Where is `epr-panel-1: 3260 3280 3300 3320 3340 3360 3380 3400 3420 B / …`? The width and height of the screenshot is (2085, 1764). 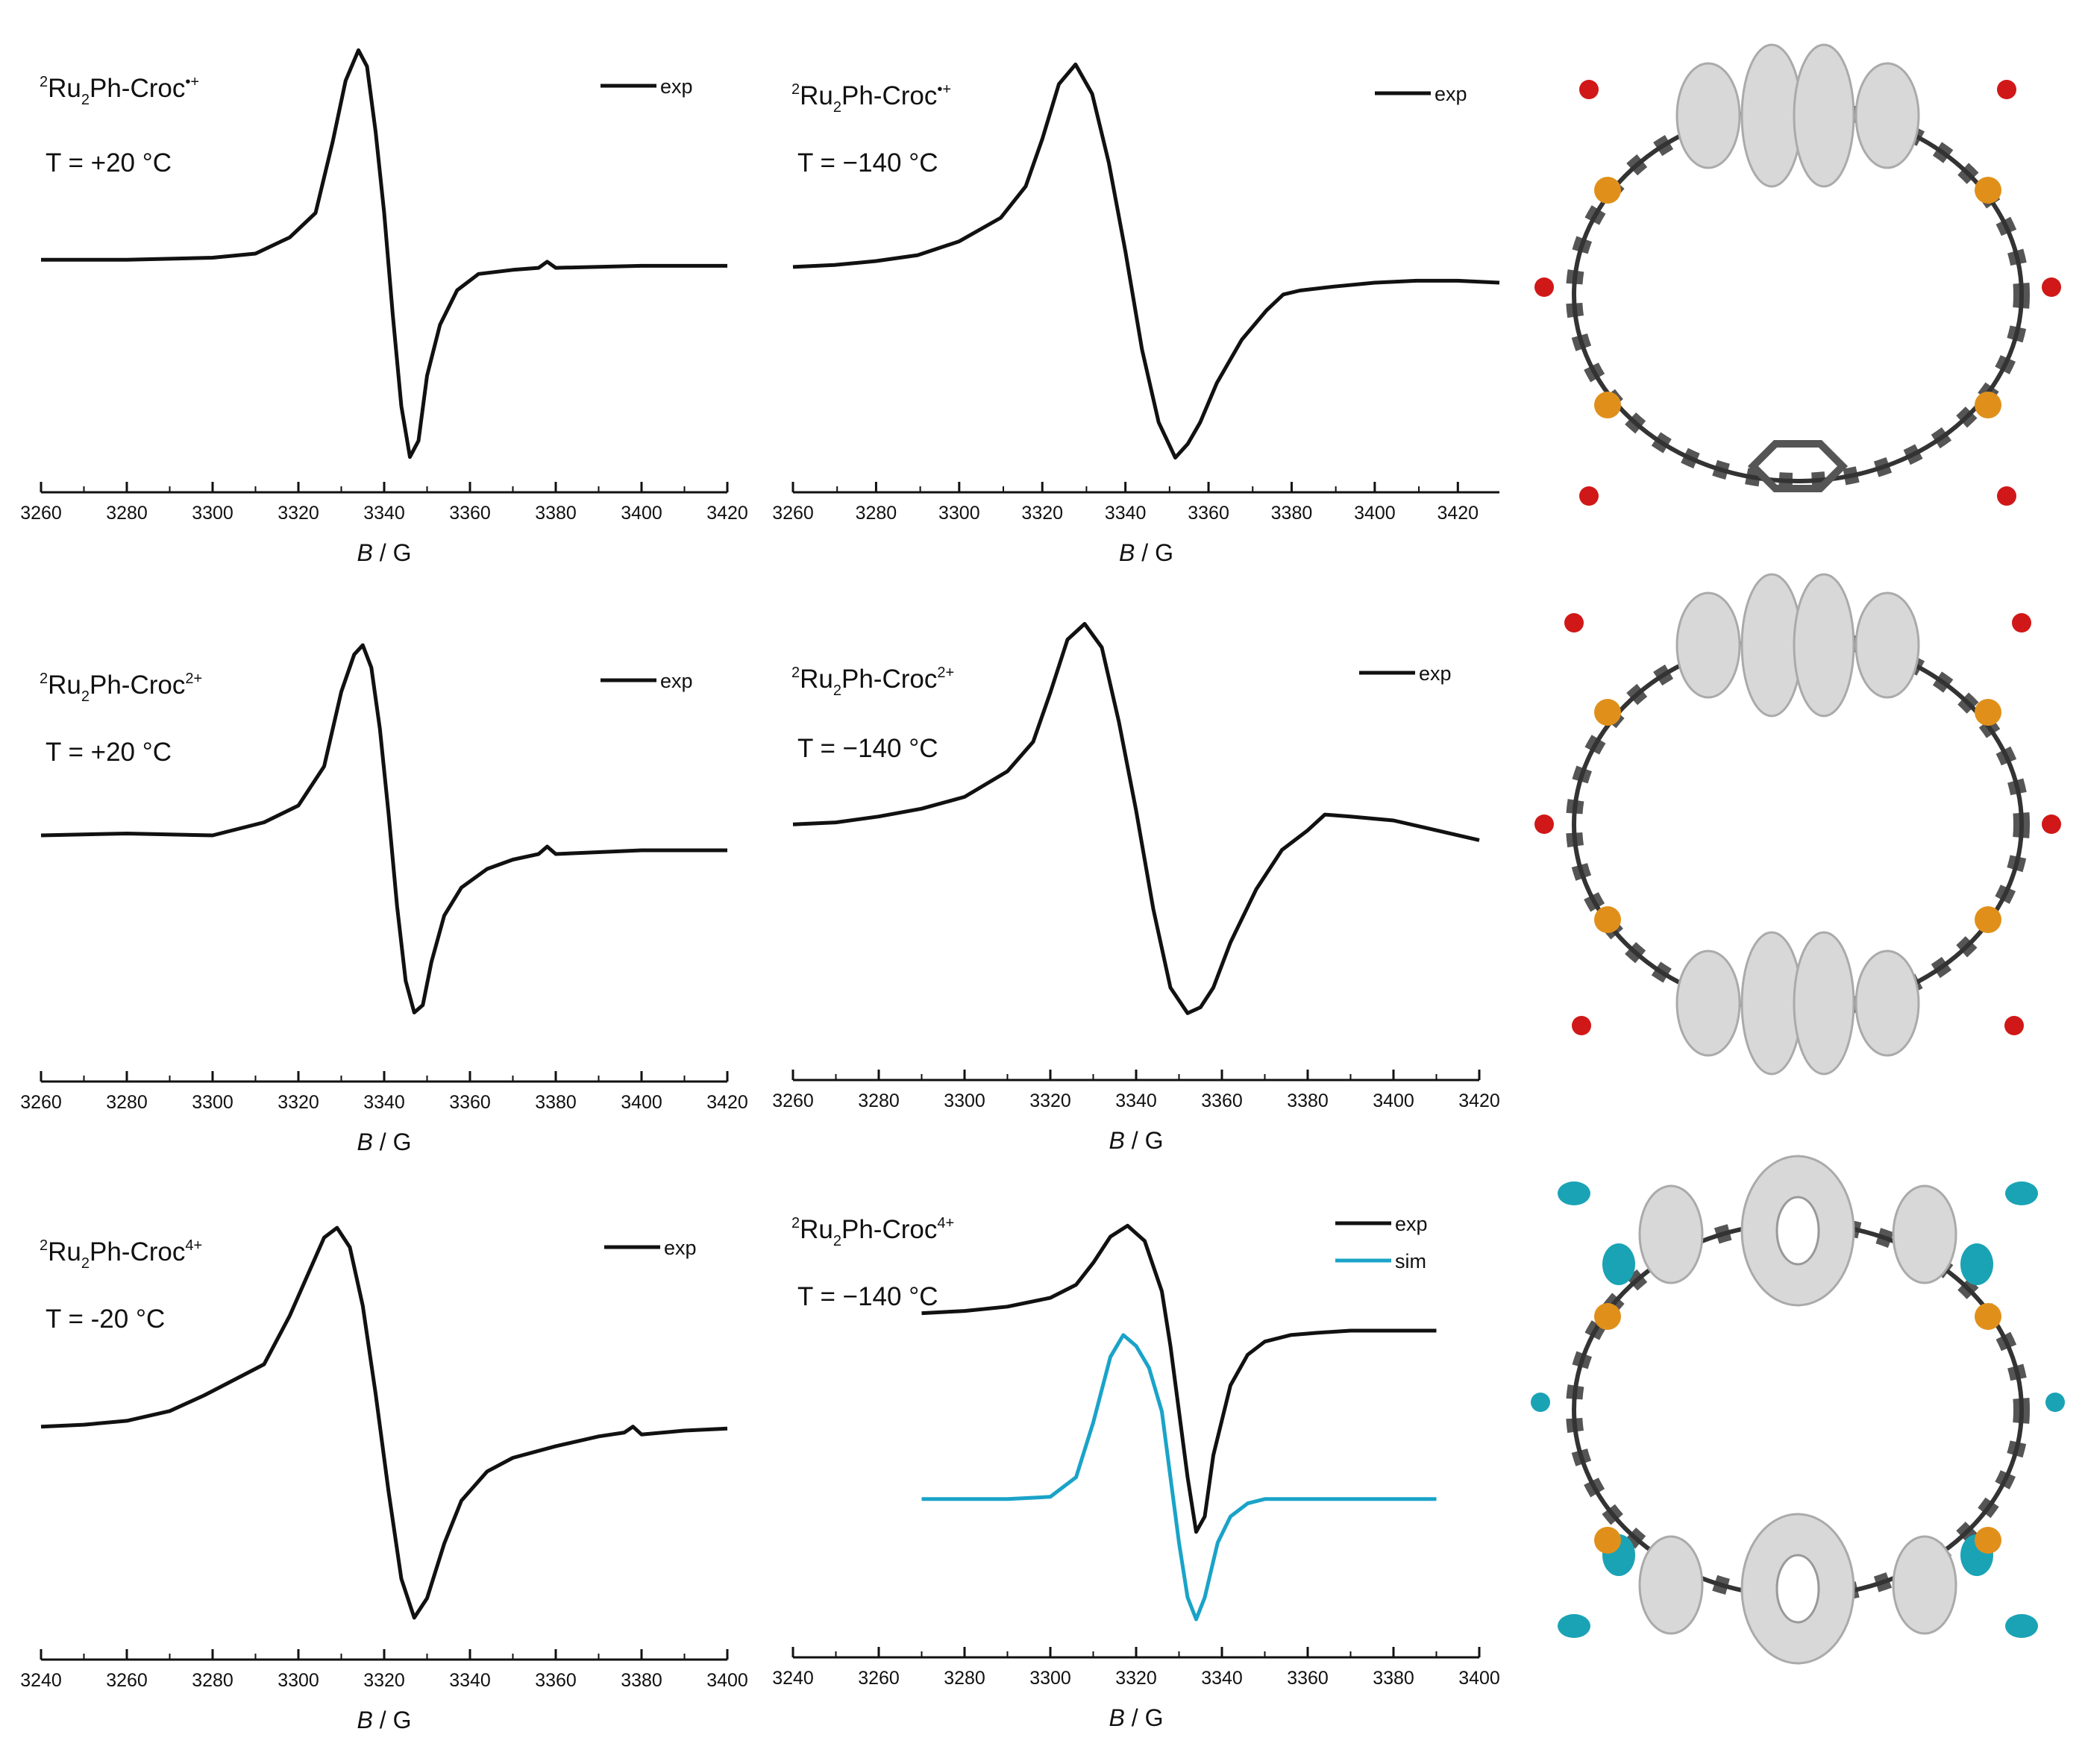
epr-panel-1: 3260 3280 3300 3320 3340 3360 3380 3400 3420 B / … is located at coordinates (384, 307).